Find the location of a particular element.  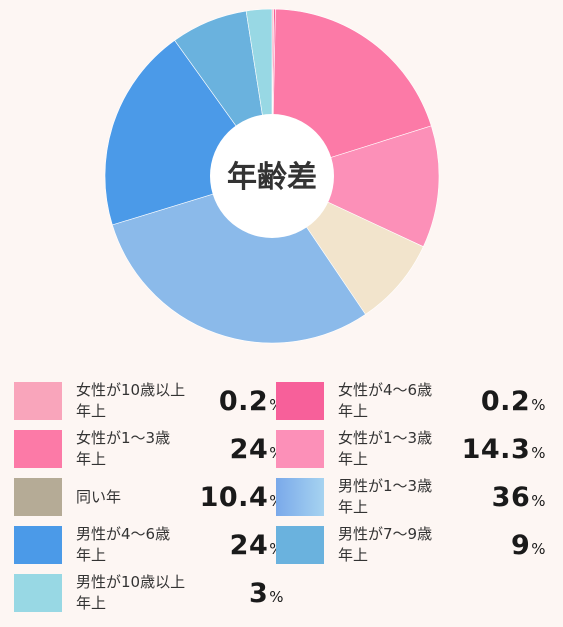

legend-item-4: 同い年 10.4% is located at coordinates (149, 498).